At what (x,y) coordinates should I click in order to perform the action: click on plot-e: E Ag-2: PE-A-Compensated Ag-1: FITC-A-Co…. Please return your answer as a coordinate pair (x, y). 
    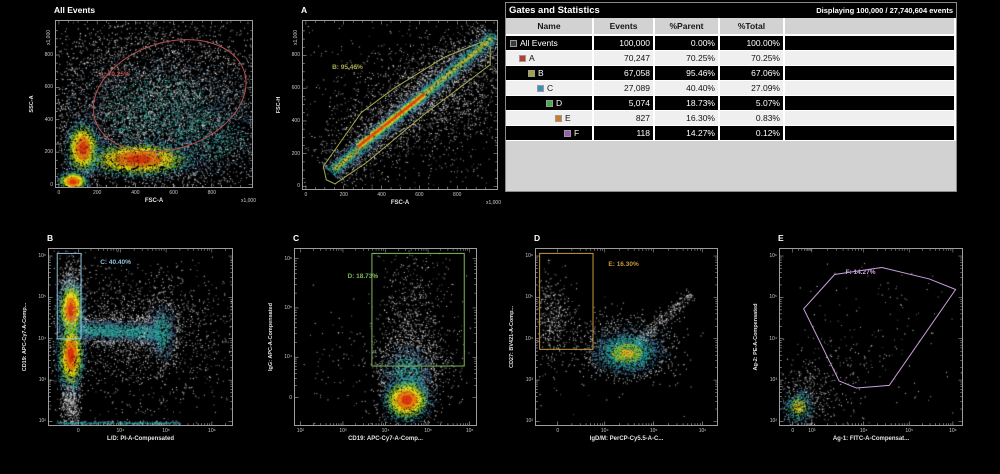
    Looking at the image, I should click on (858, 337).